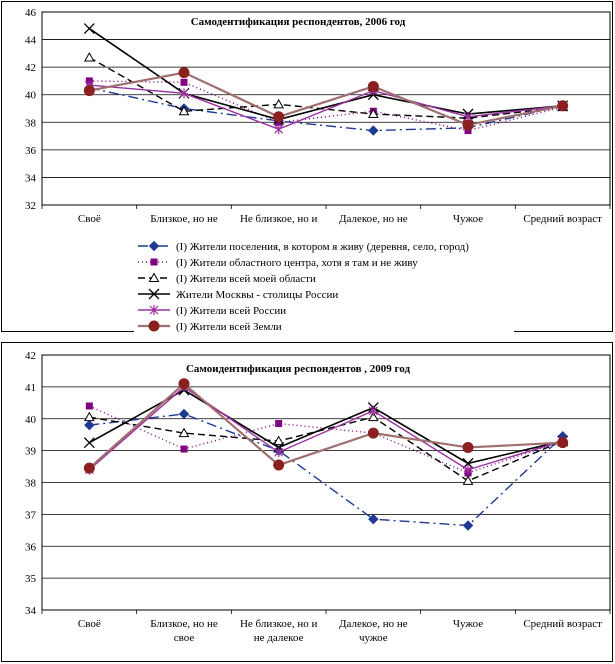  What do you see at coordinates (231, 311) in the screenshot?
I see `legend-label: (I) Жители всей России` at bounding box center [231, 311].